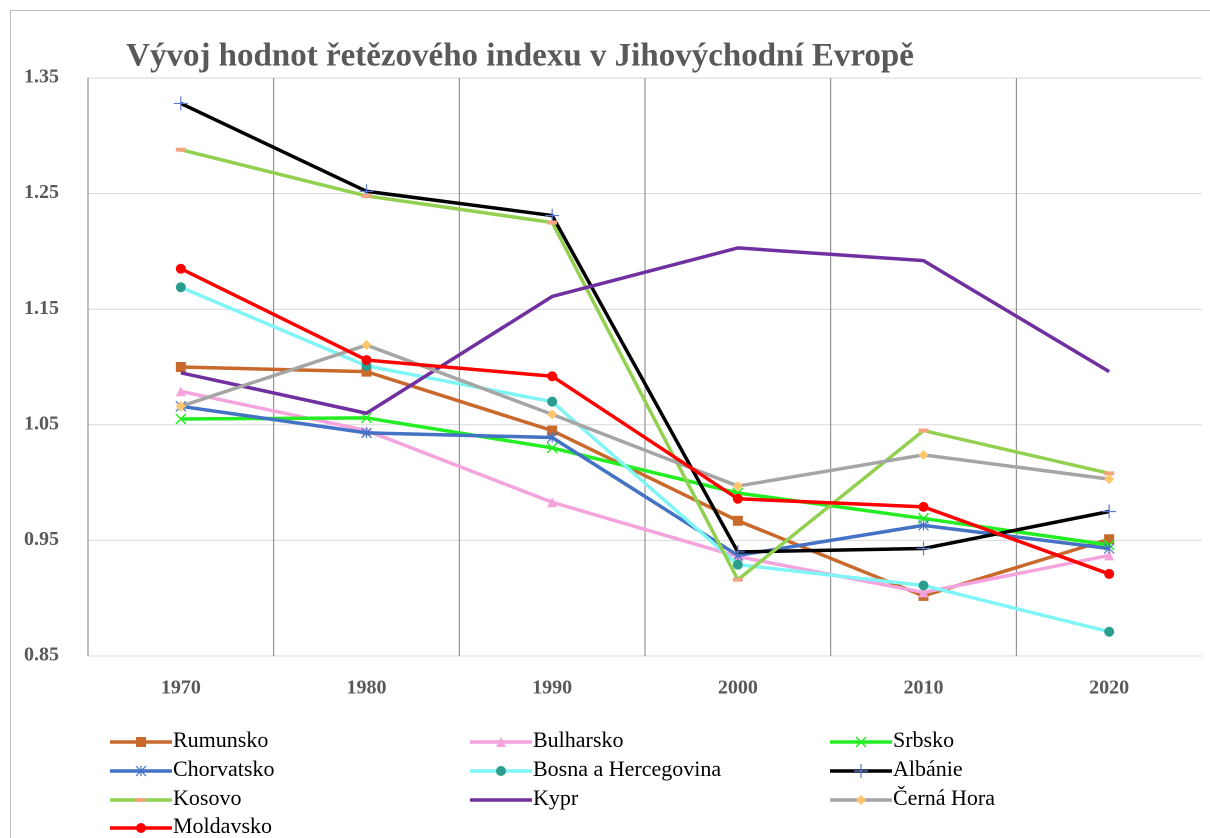 The width and height of the screenshot is (1210, 838). What do you see at coordinates (41, 192) in the screenshot?
I see `y-tick-label: 1.25` at bounding box center [41, 192].